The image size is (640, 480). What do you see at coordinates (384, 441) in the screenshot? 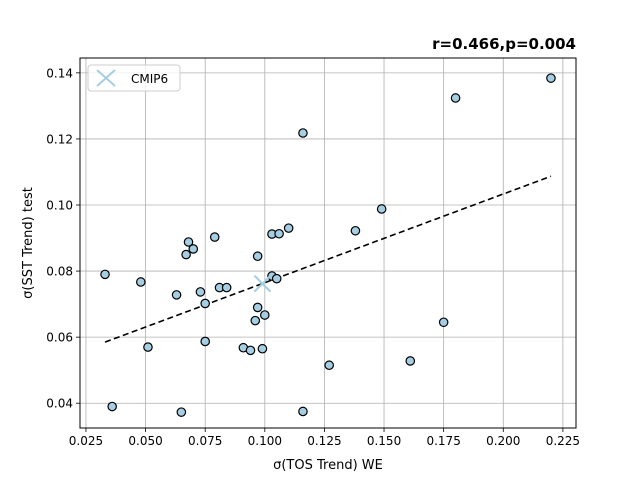
I see `x-tick-label: 0.150` at bounding box center [384, 441].